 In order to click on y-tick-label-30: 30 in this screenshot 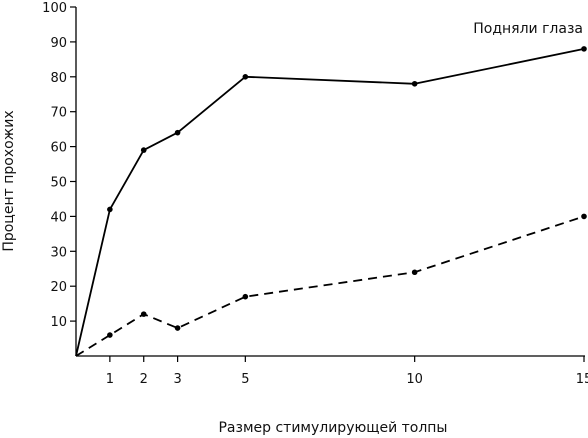, I will do `click(58, 252)`.